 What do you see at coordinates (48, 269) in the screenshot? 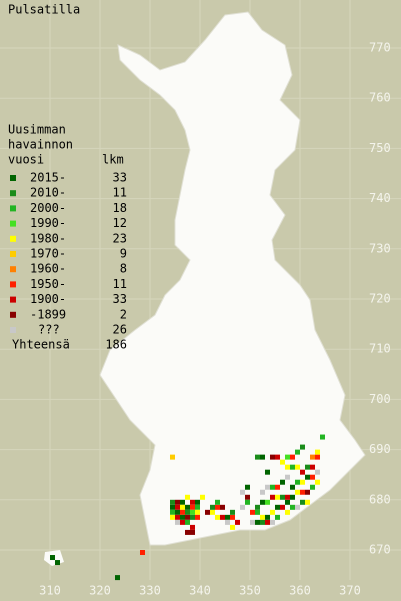
I see `legend-label: 1960-` at bounding box center [48, 269].